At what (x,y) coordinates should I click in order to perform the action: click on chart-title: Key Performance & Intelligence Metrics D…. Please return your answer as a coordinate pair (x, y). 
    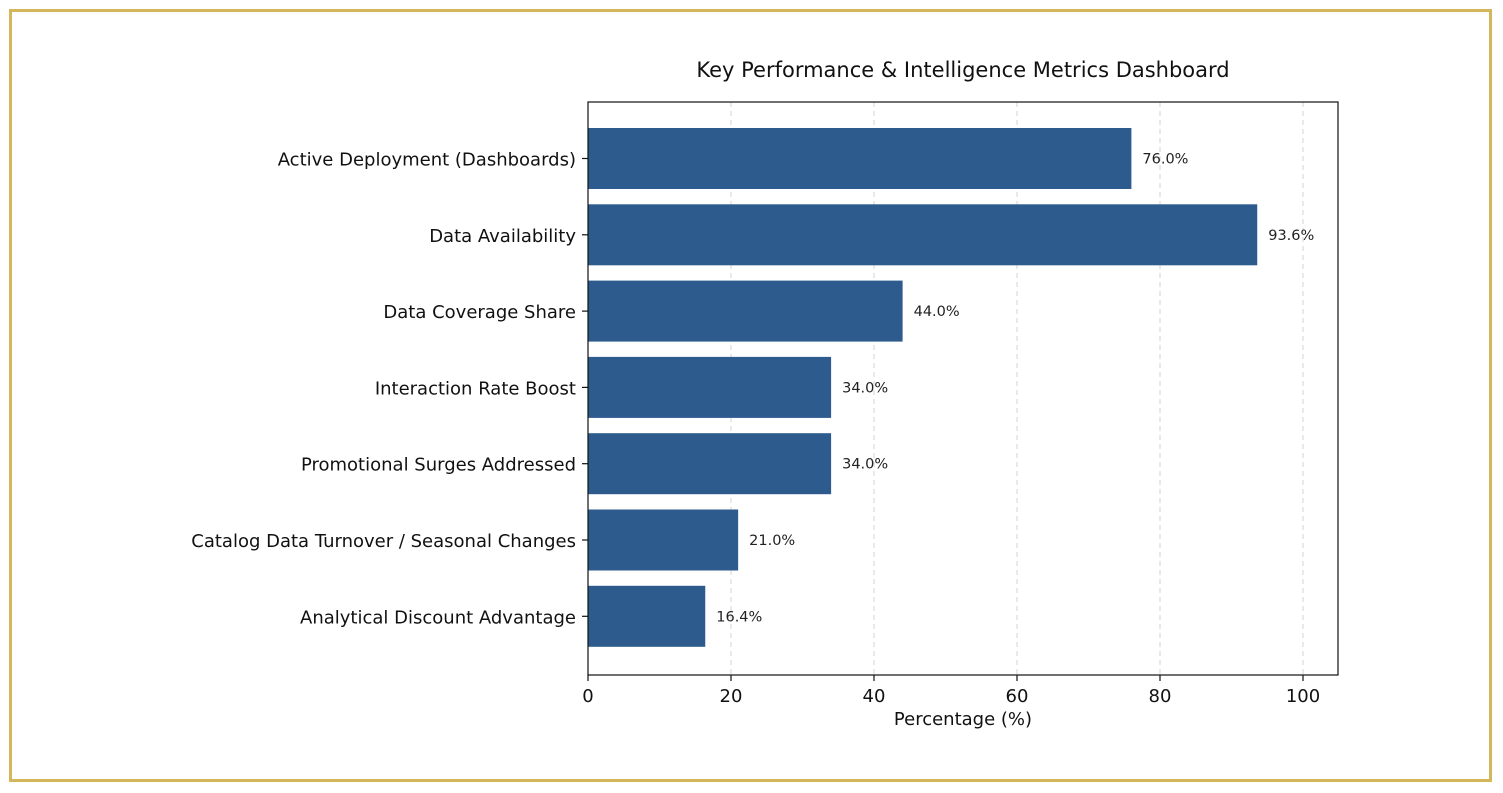
    Looking at the image, I should click on (962, 70).